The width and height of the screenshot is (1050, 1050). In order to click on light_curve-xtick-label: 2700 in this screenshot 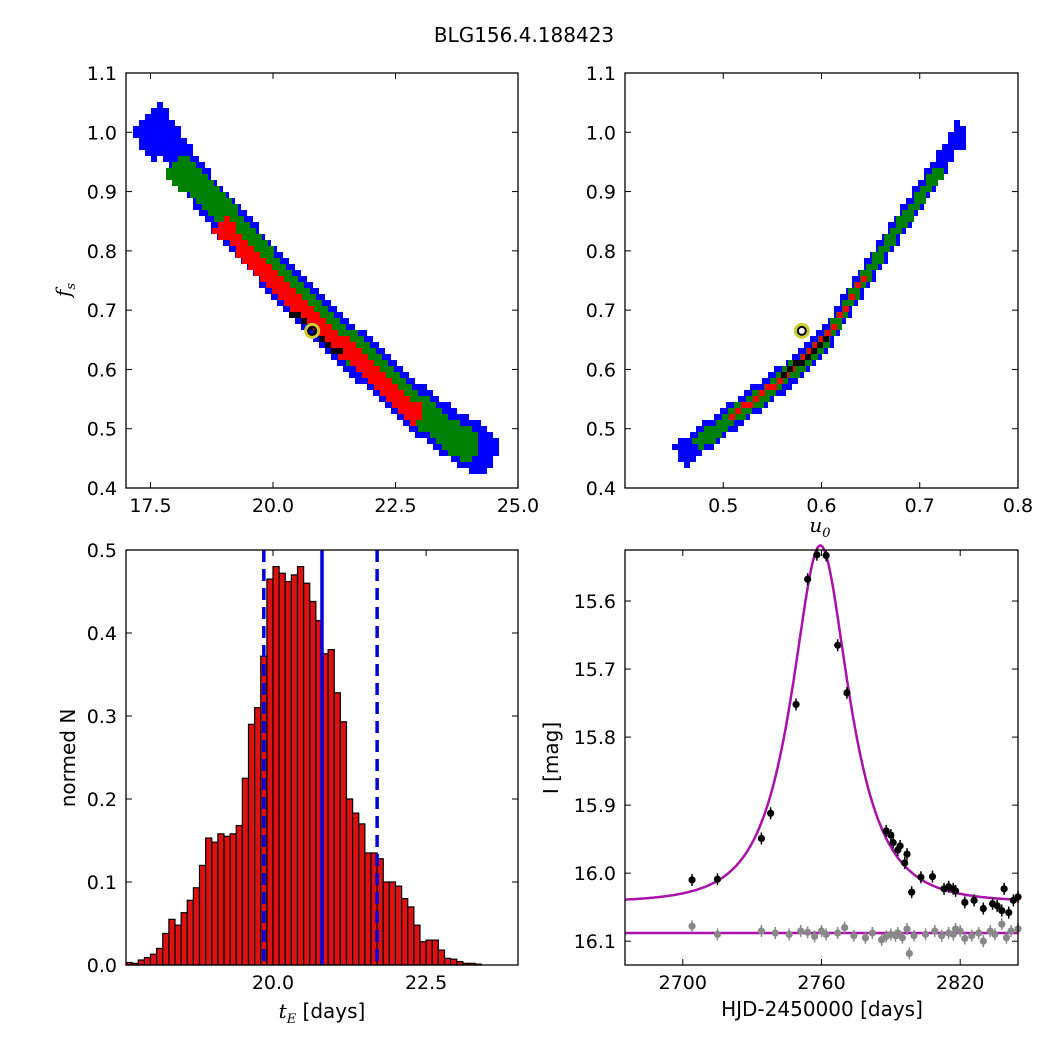, I will do `click(683, 983)`.